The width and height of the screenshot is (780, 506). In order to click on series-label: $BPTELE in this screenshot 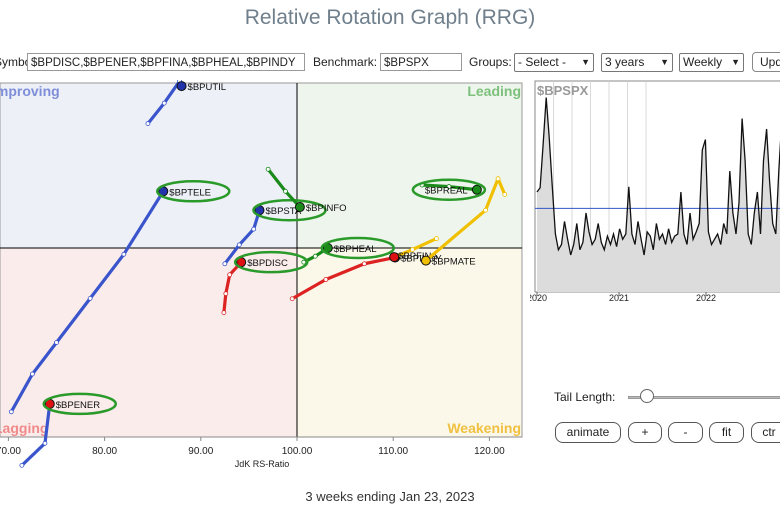, I will do `click(190, 192)`.